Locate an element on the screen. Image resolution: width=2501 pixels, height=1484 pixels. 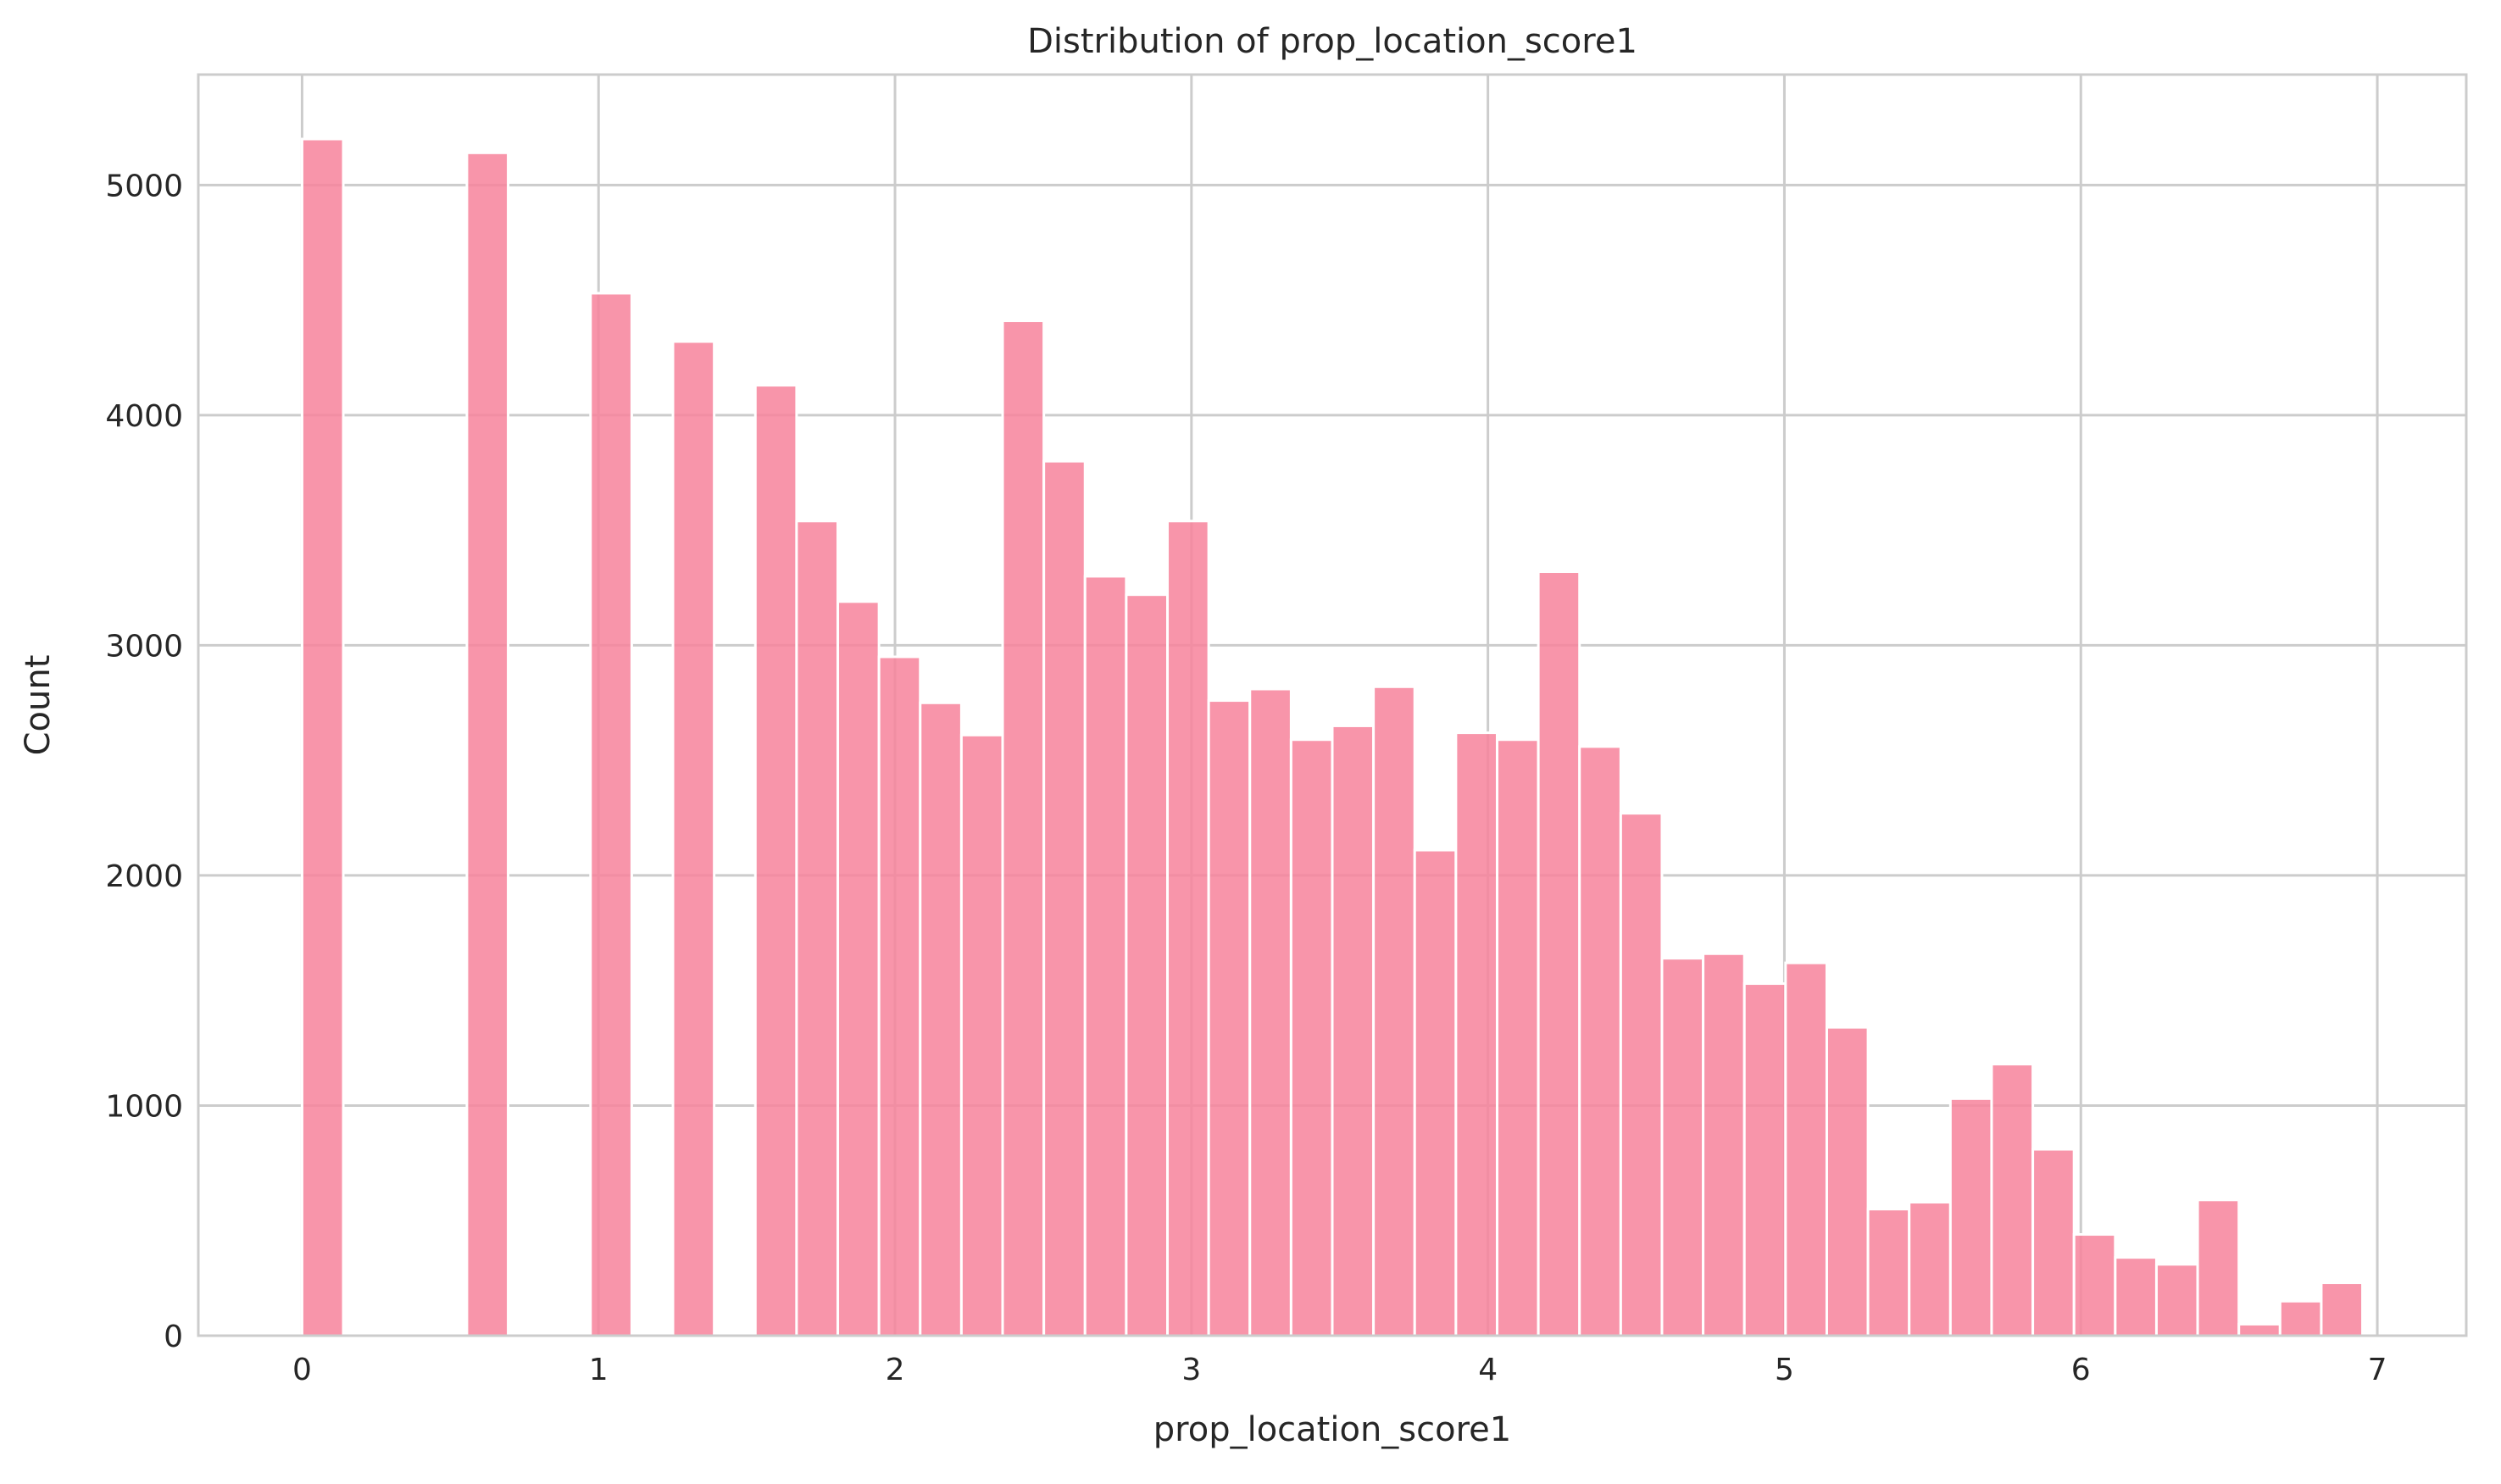
y-tick-label: 5000 is located at coordinates (144, 186).